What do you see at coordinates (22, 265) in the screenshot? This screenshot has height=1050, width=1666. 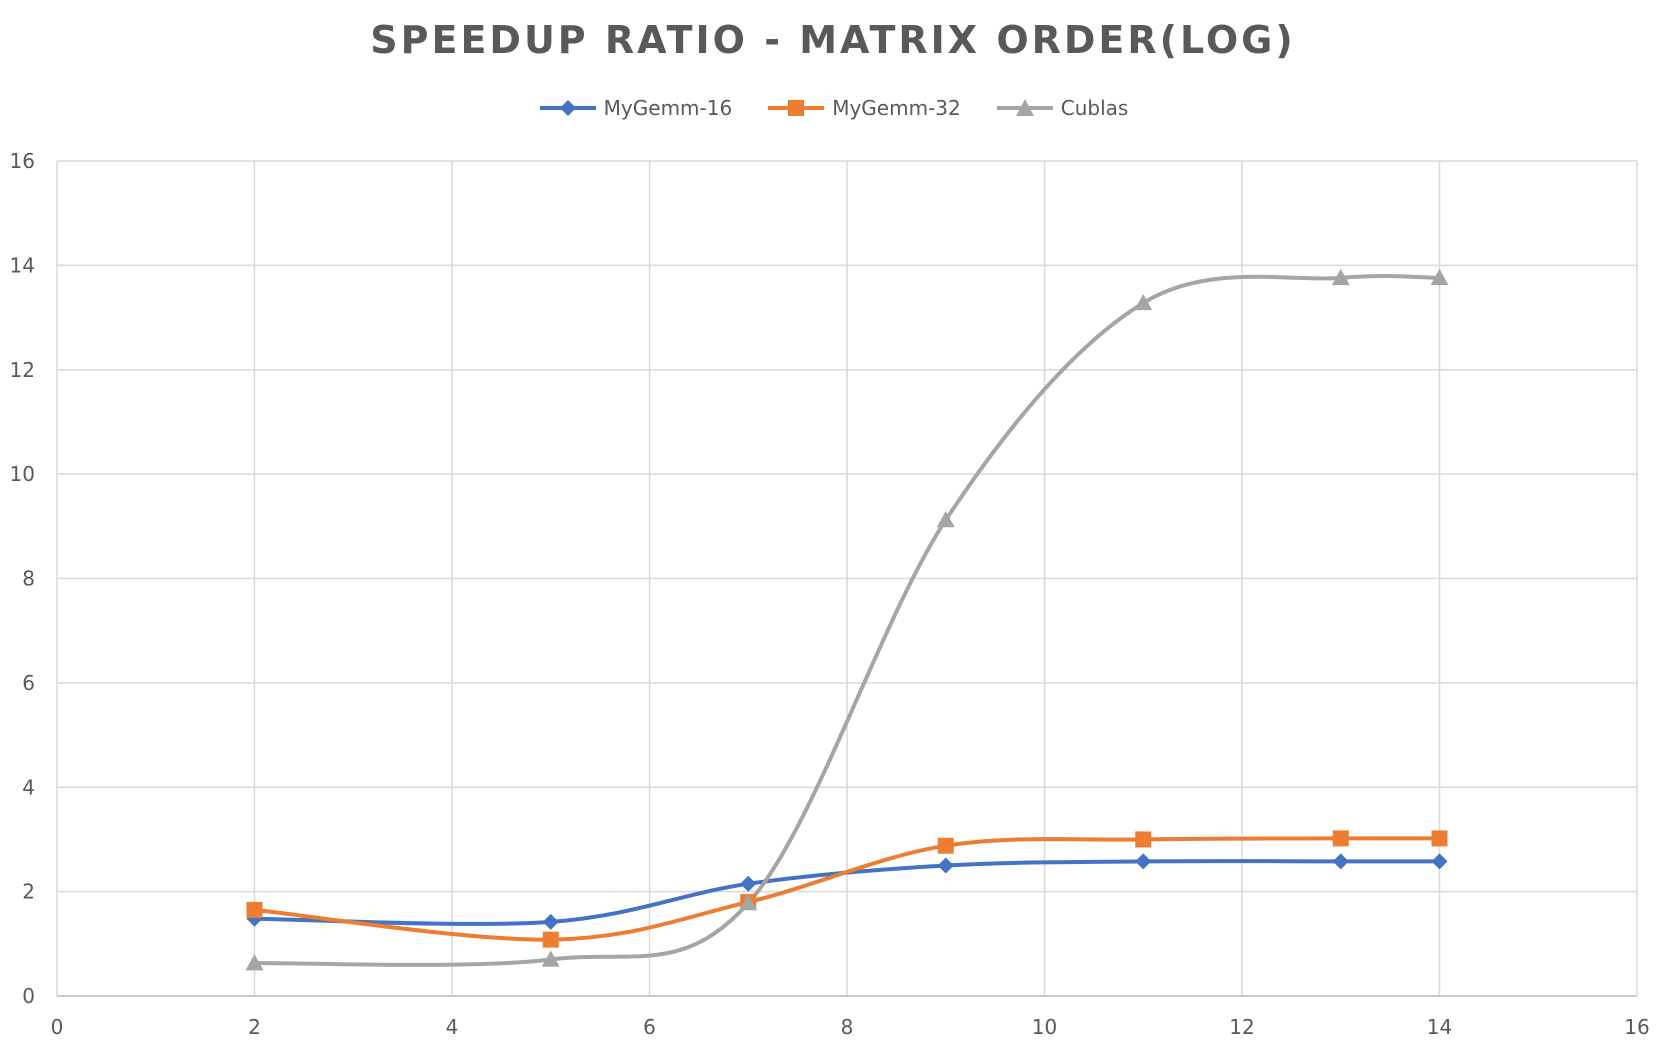 I see `y-tick-label: 14` at bounding box center [22, 265].